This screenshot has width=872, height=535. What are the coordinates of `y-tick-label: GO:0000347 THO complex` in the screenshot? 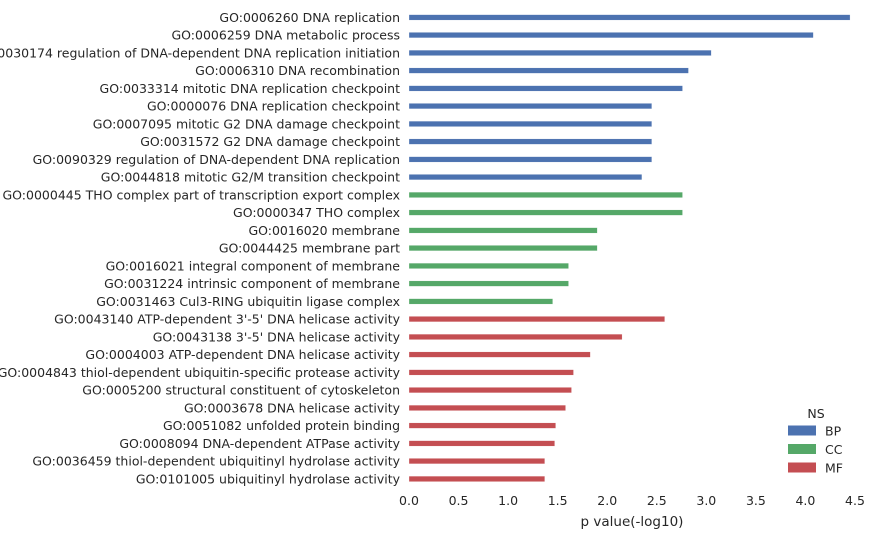 It's located at (316, 212).